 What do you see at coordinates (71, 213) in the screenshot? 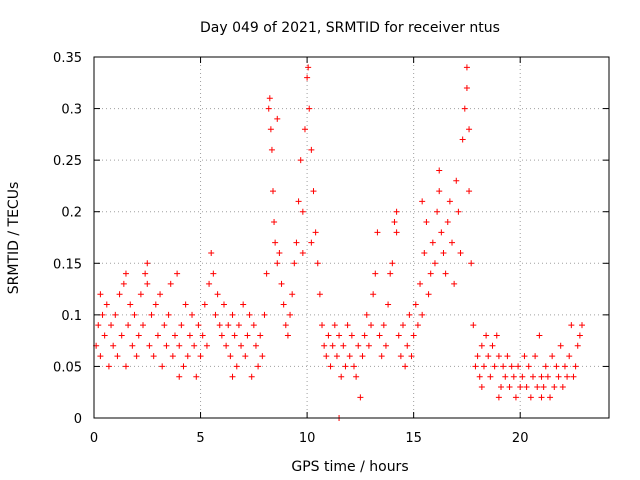
I see `y-tick-label: 0.2` at bounding box center [71, 213].